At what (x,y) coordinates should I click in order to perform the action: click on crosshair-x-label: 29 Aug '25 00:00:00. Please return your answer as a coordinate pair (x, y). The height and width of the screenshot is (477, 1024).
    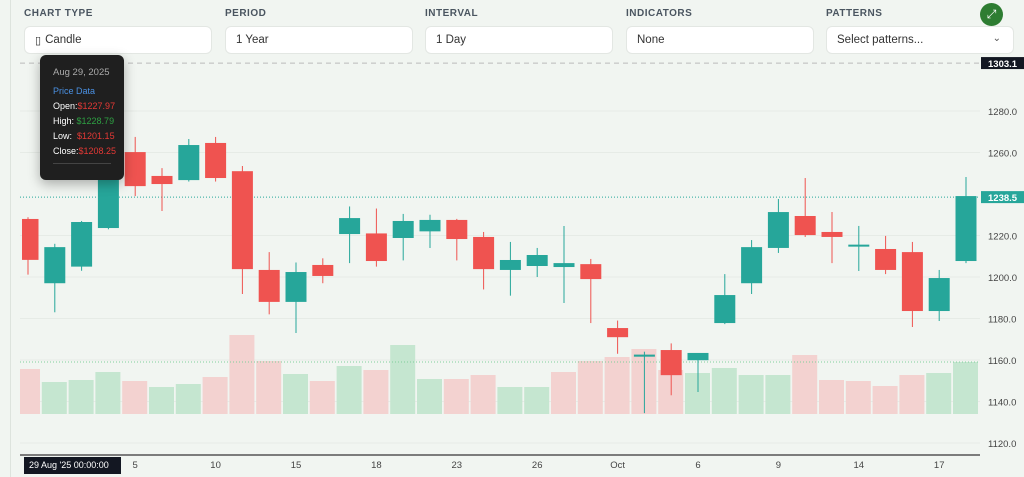
    Looking at the image, I should click on (69, 465).